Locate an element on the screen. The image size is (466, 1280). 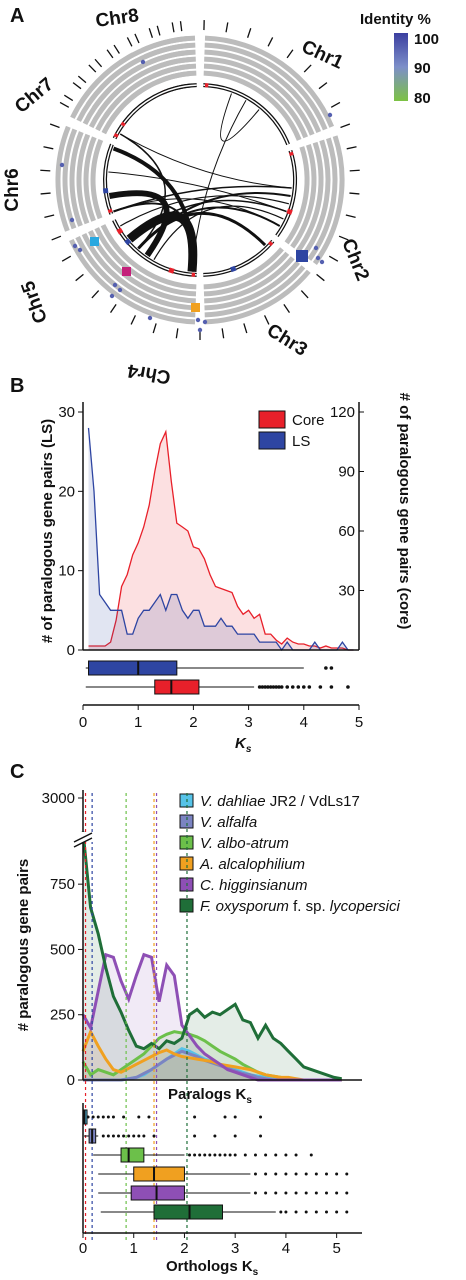
panel-b-label: B is located at coordinates (17, 386).